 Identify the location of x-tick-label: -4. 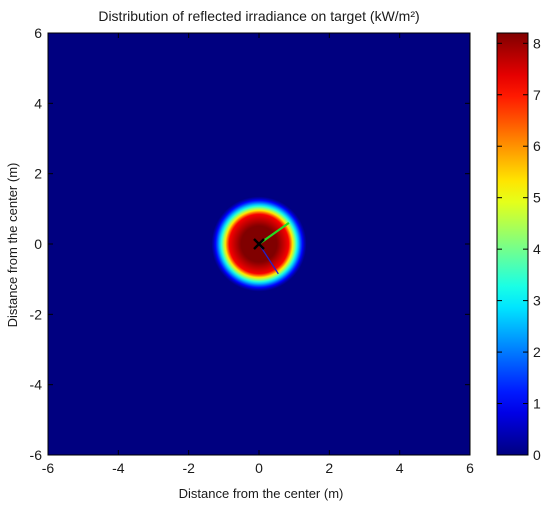
(118, 468).